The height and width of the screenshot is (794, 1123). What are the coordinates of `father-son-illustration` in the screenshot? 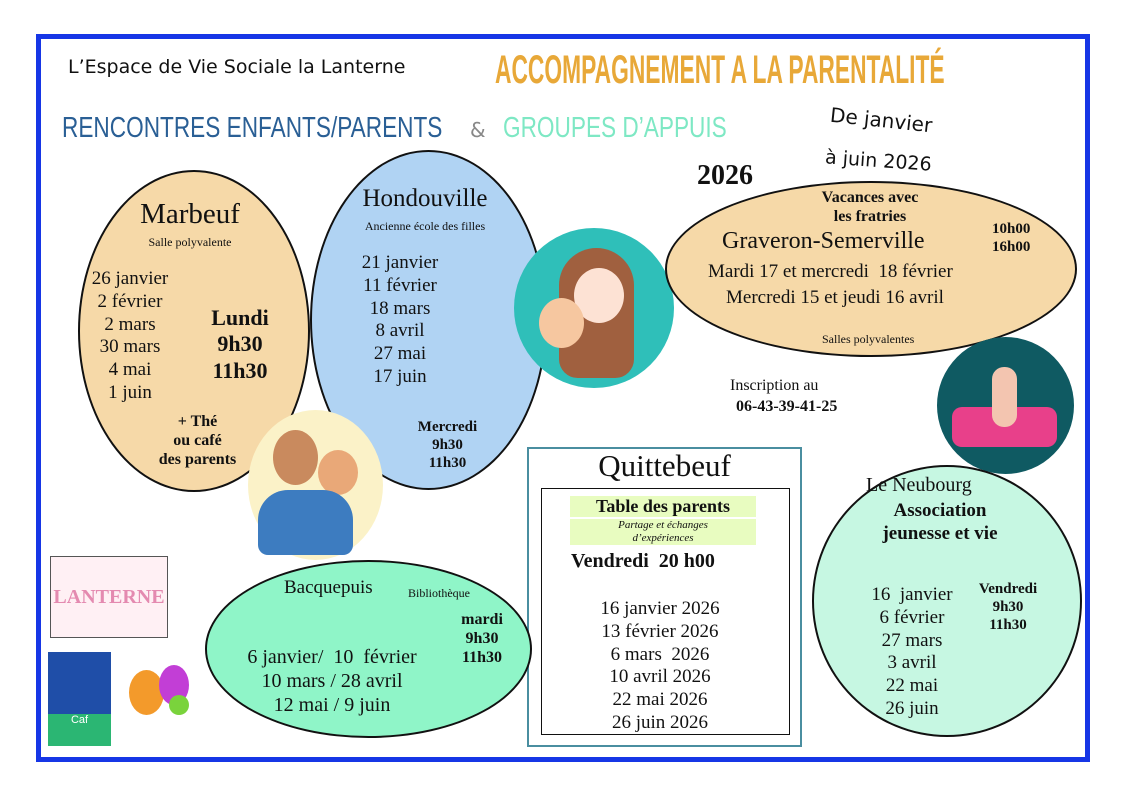 It's located at (315, 485).